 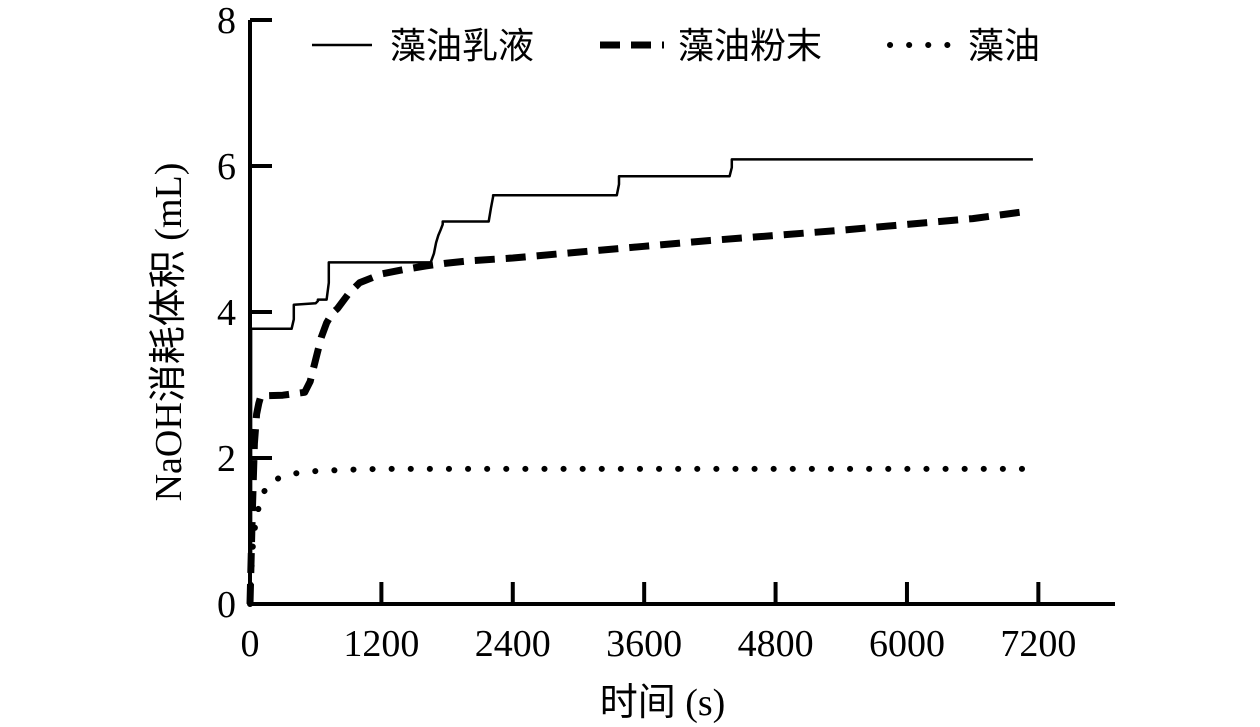 I want to click on y-tick-label: 6, so click(x=226, y=167).